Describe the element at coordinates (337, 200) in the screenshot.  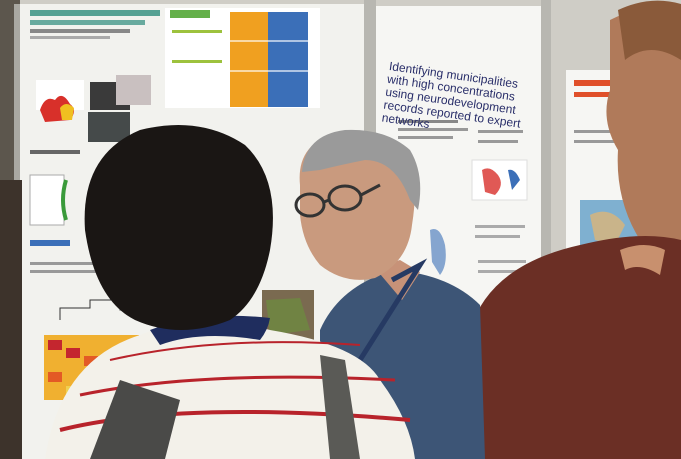
I see `glasses-icon` at that location.